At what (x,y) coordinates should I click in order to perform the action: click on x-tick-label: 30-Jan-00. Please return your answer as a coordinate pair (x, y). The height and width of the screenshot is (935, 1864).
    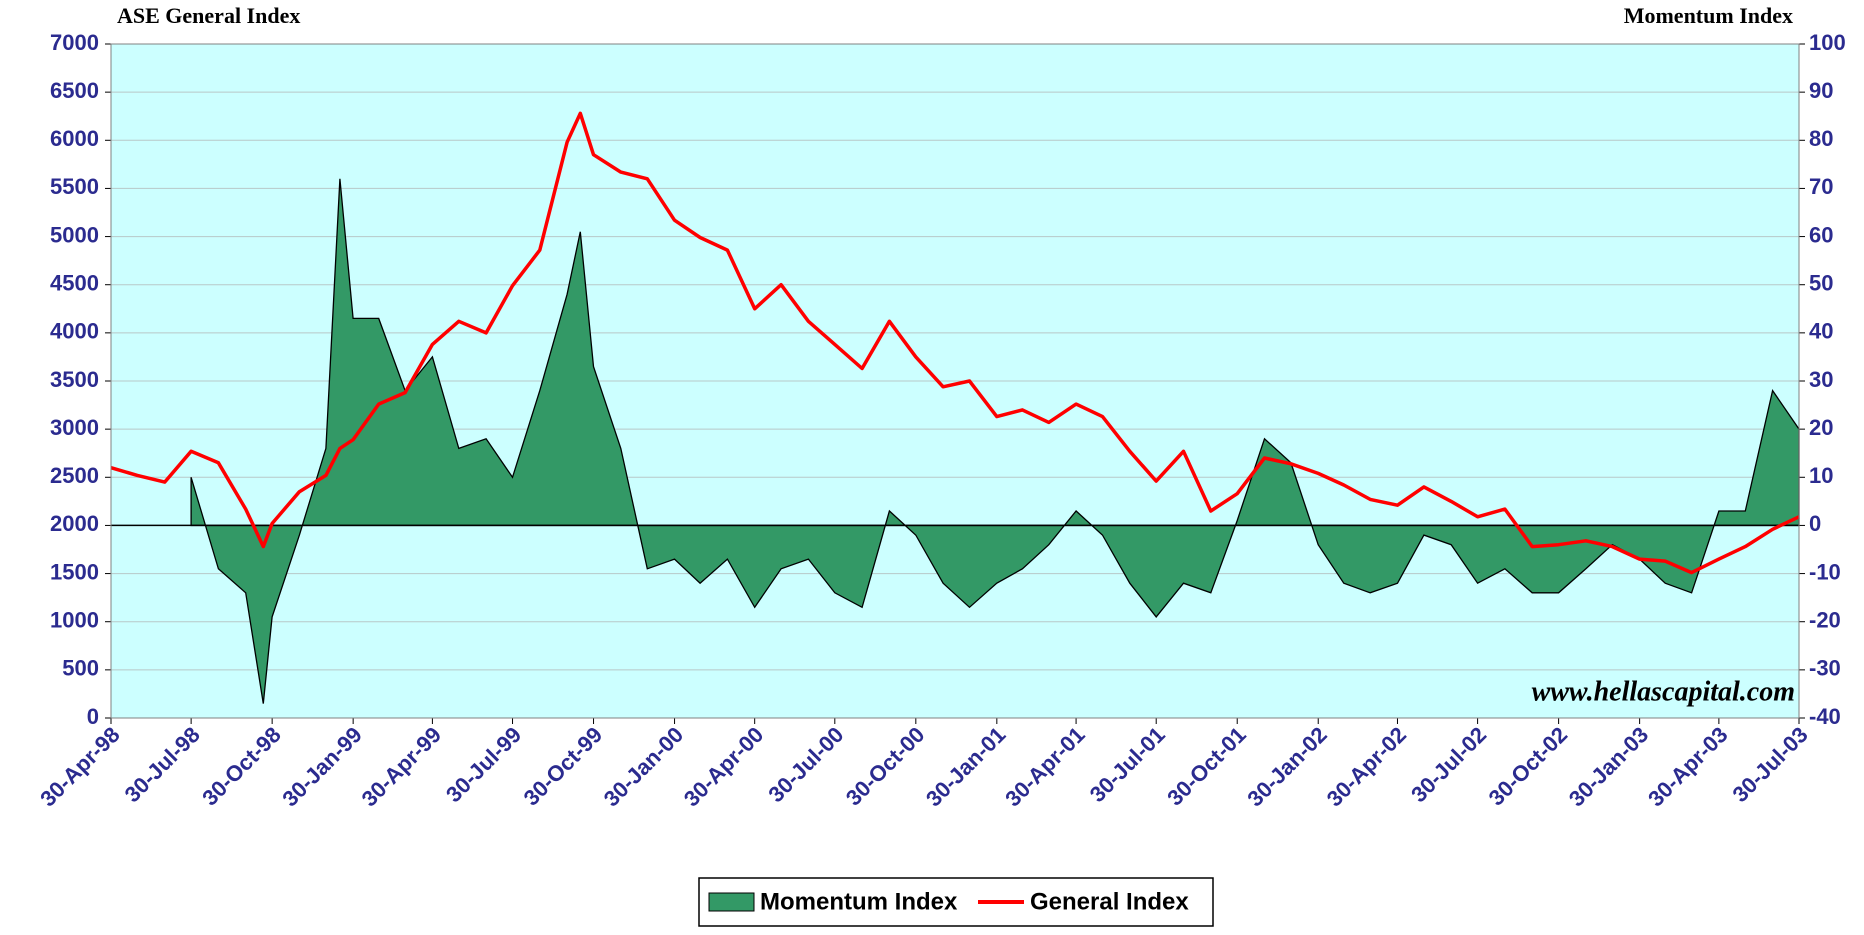
    Looking at the image, I should click on (643, 766).